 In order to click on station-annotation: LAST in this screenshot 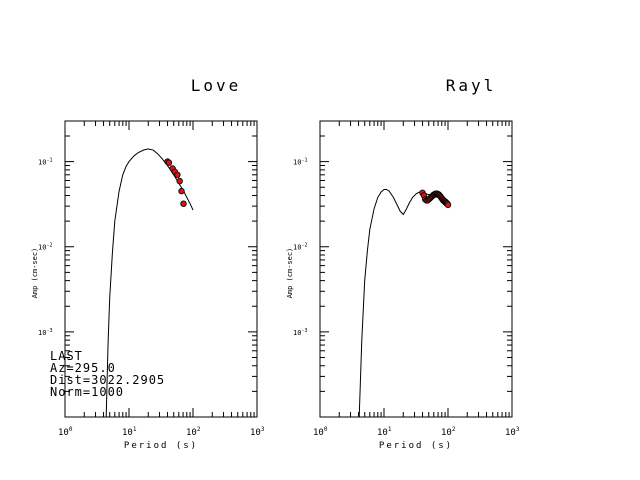, I will do `click(66, 356)`.